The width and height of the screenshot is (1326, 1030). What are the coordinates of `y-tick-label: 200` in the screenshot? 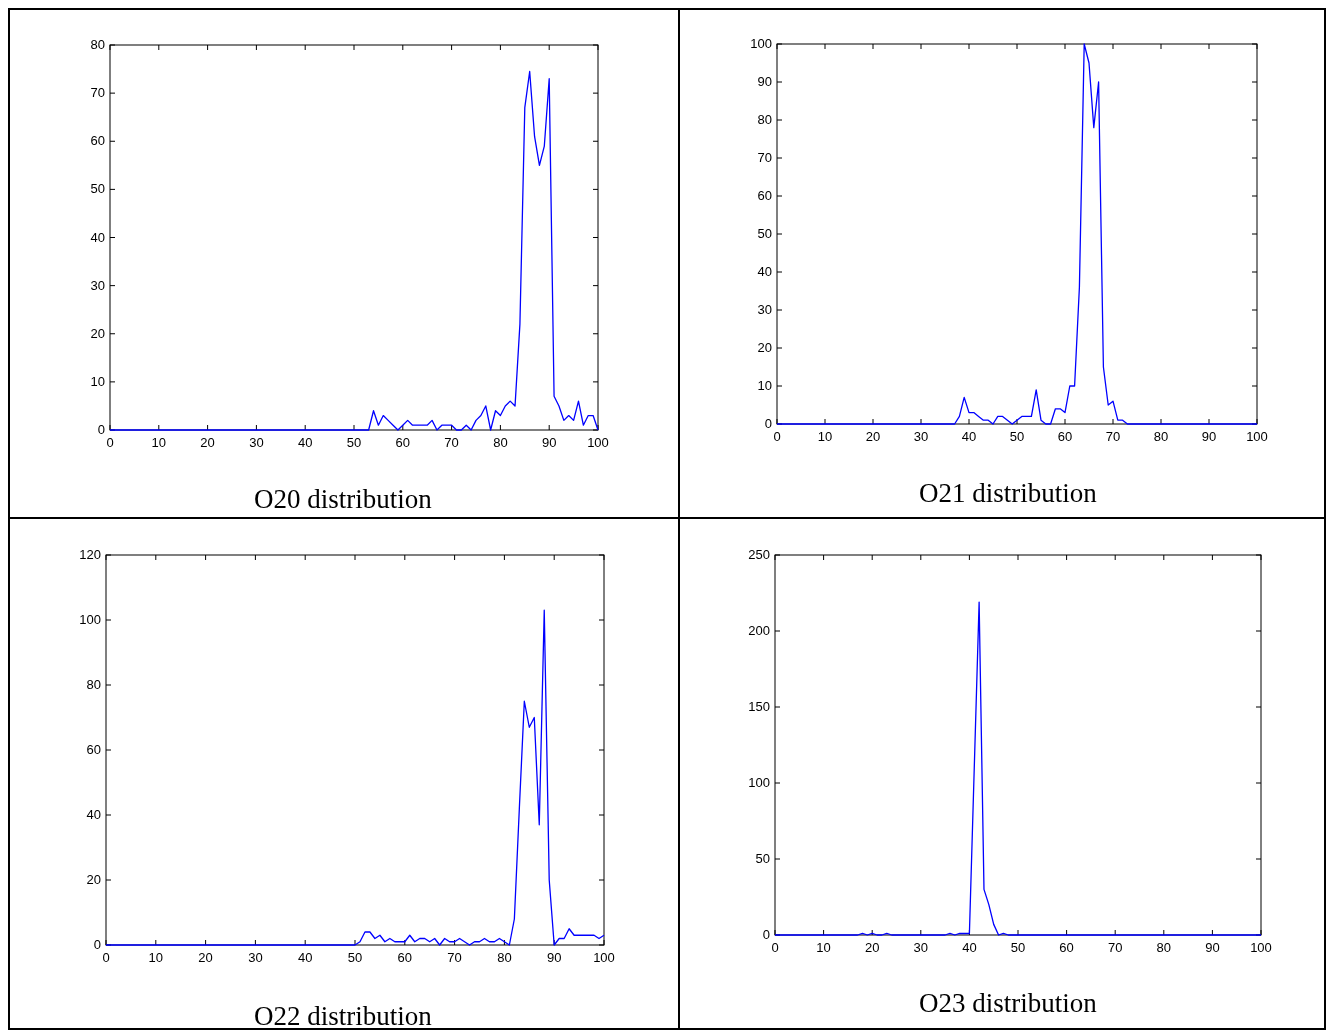 It's located at (759, 630).